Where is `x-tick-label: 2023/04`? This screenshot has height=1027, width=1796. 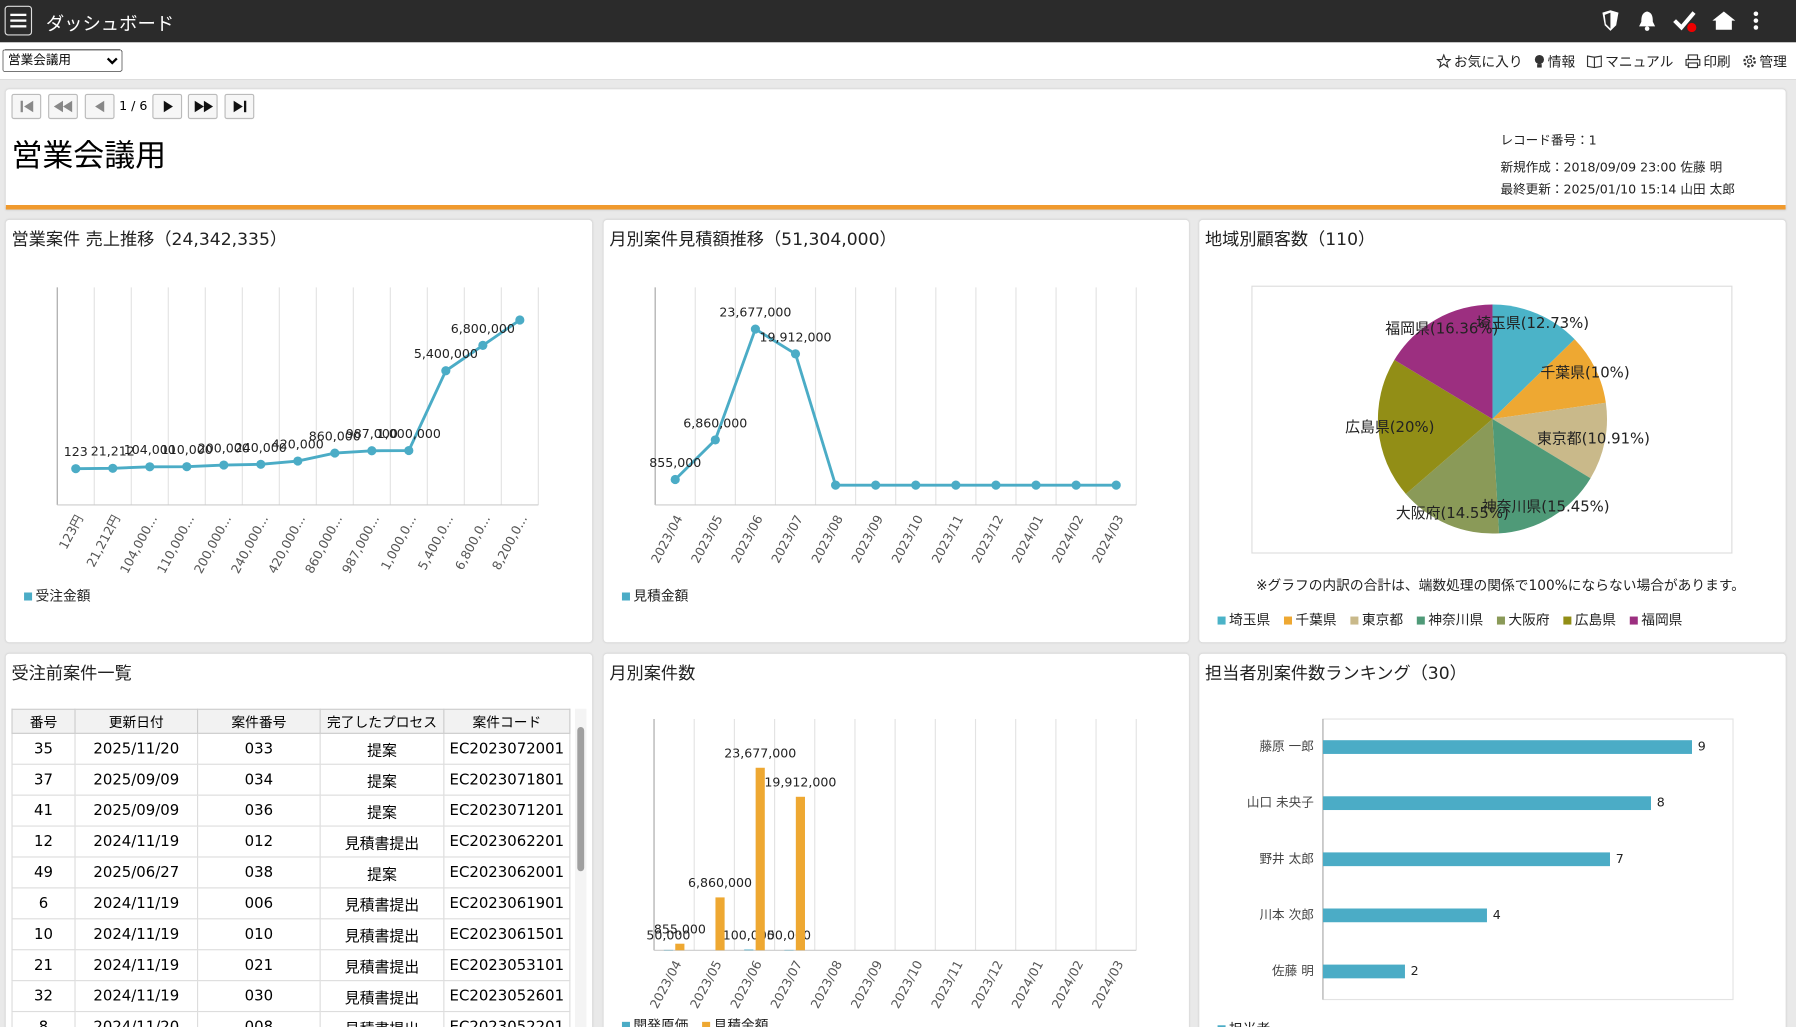
x-tick-label: 2023/04 is located at coordinates (666, 984).